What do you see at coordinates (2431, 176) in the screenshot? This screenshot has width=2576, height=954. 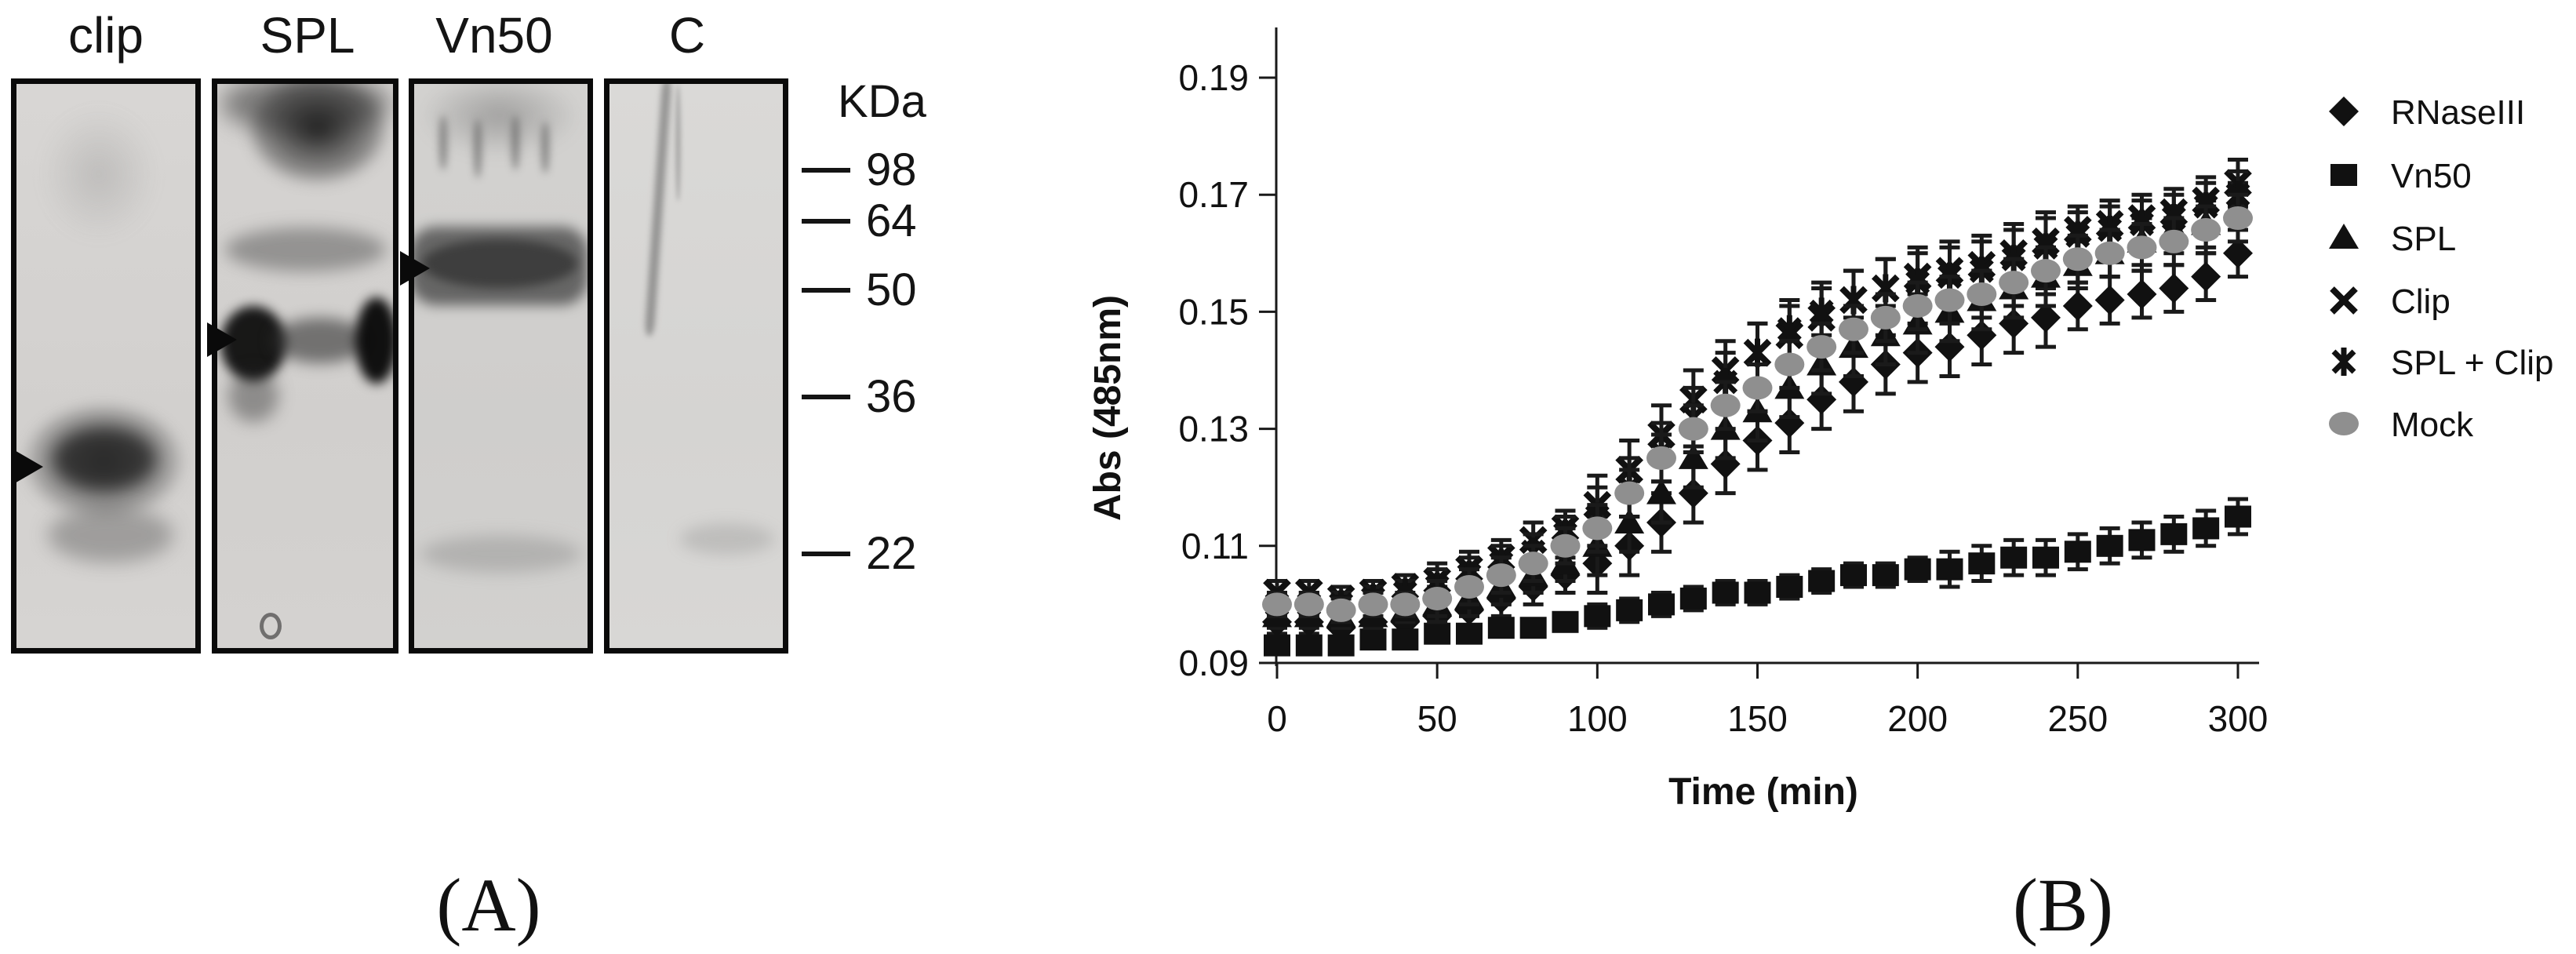 I see `legend-label: Vn50` at bounding box center [2431, 176].